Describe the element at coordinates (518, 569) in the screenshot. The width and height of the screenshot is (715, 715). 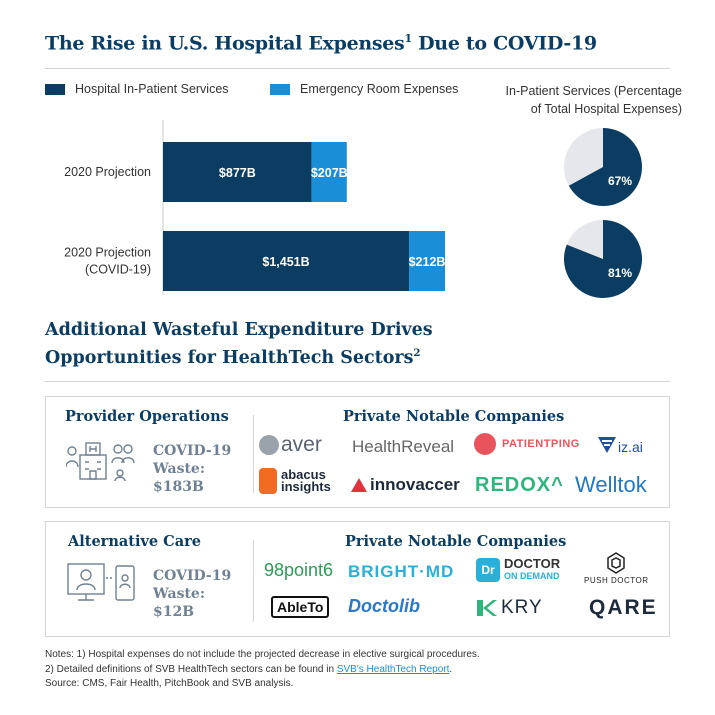
I see `logo-doctor-on-demand: Dr DOCTOR ON DEMAND` at that location.